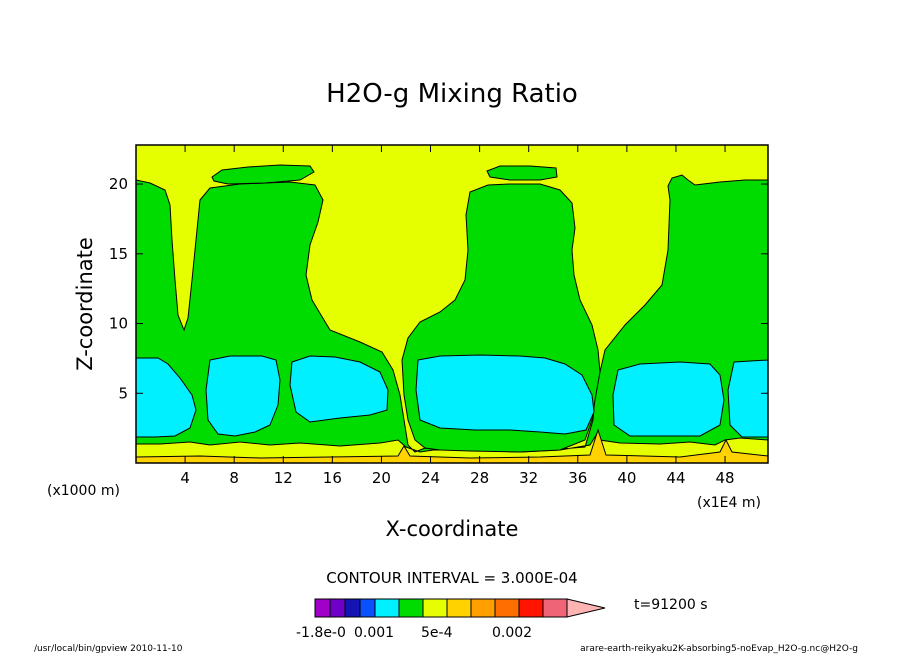 The width and height of the screenshot is (904, 654). I want to click on x-tick-label: 28, so click(479, 478).